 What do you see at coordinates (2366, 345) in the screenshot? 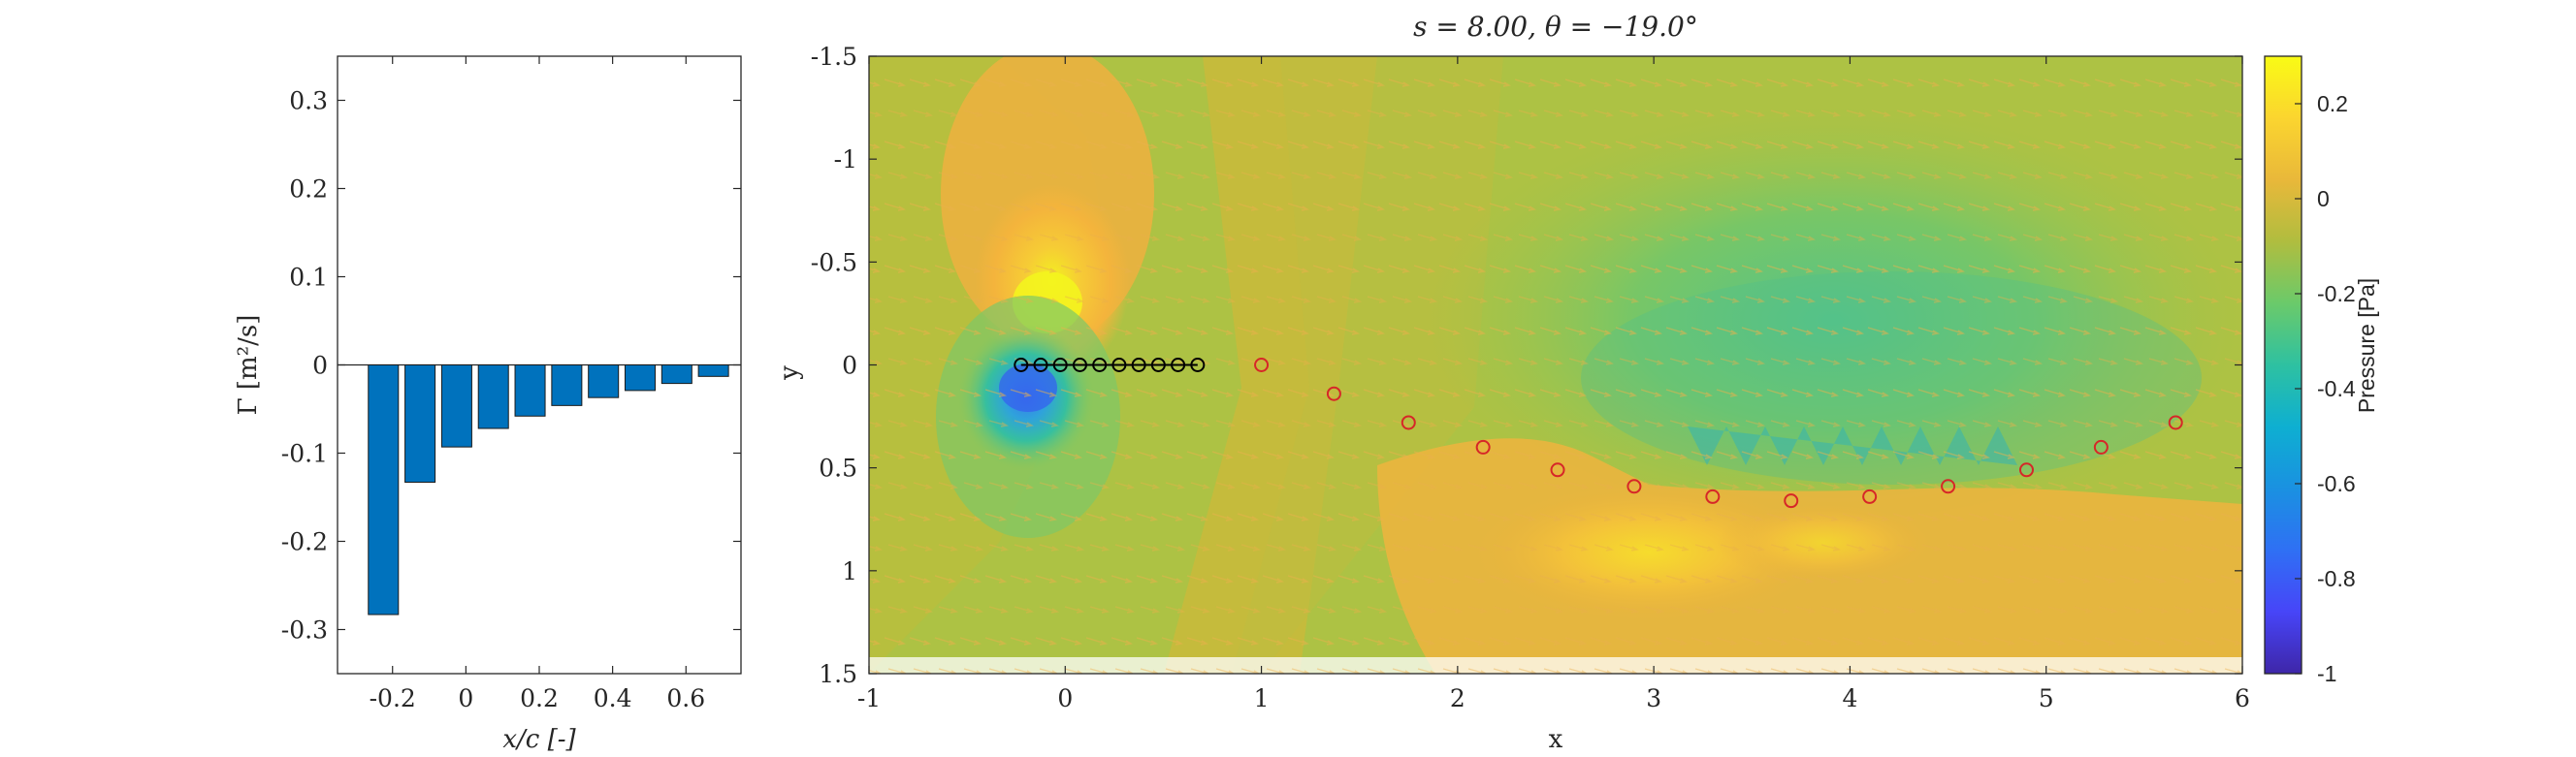
I see `colorbar-label: Pressure [Pa]` at bounding box center [2366, 345].